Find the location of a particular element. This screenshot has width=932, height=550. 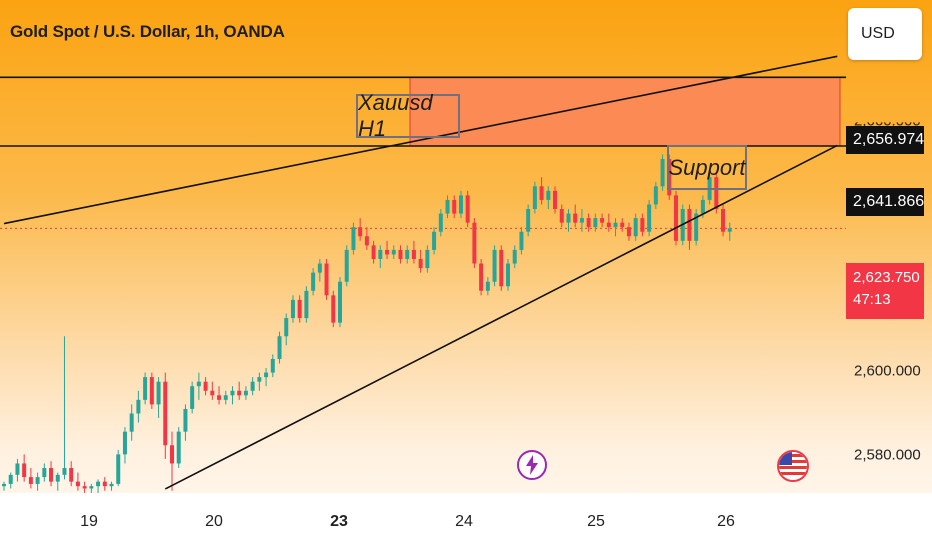

symbol-label-box: Xauusd H1 is located at coordinates (408, 115).